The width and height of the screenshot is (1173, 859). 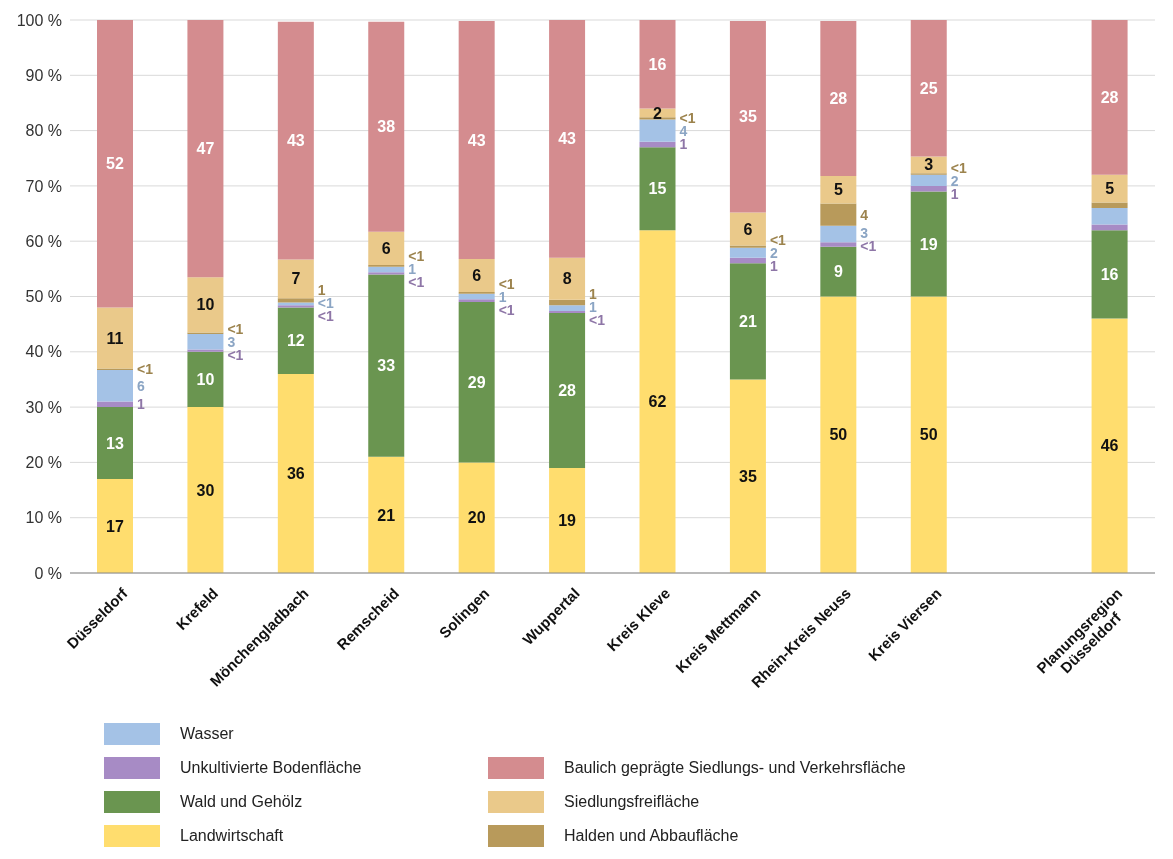 I want to click on data-label: 16, so click(x=657, y=64).